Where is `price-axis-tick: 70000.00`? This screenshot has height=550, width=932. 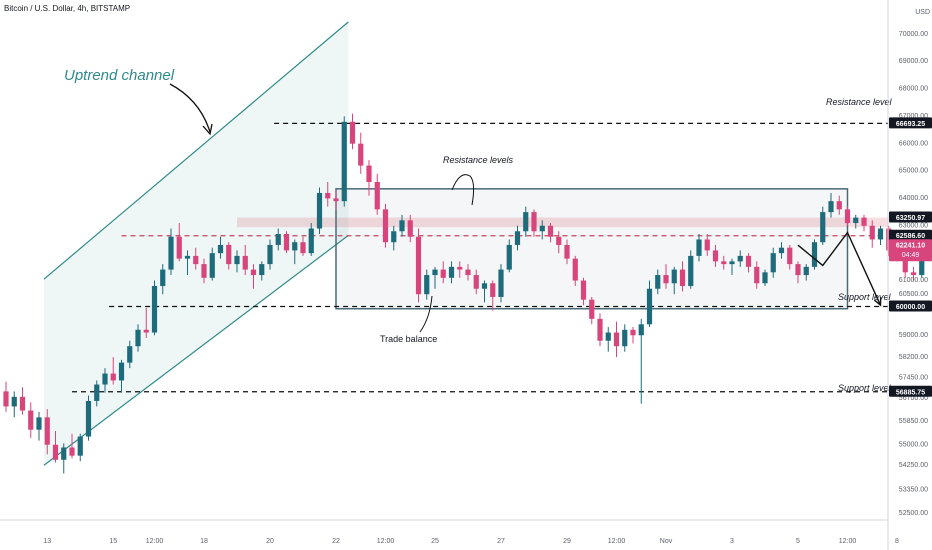 price-axis-tick: 70000.00 is located at coordinates (913, 34).